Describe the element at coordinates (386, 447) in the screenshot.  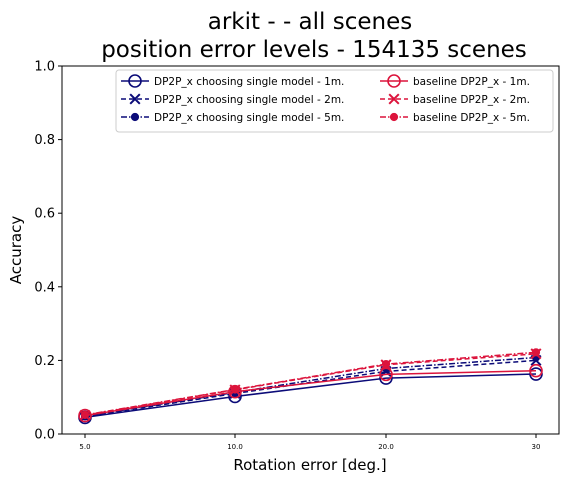
I see `x-tick-label: 20.0` at that location.